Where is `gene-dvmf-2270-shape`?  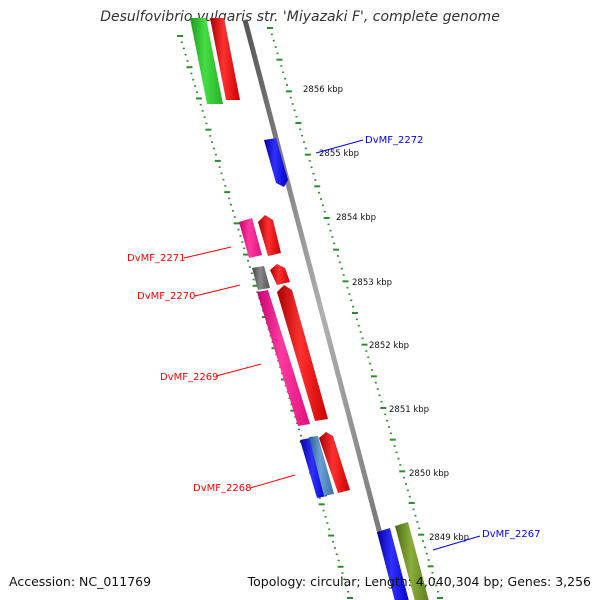
gene-dvmf-2270-shape is located at coordinates (261, 278).